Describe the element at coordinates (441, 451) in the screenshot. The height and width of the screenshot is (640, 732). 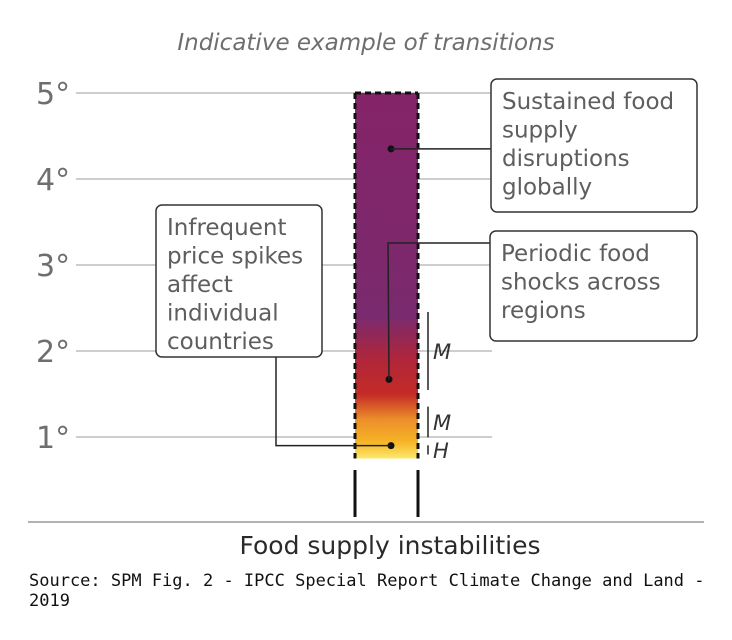
I see `confidence-label: H` at that location.